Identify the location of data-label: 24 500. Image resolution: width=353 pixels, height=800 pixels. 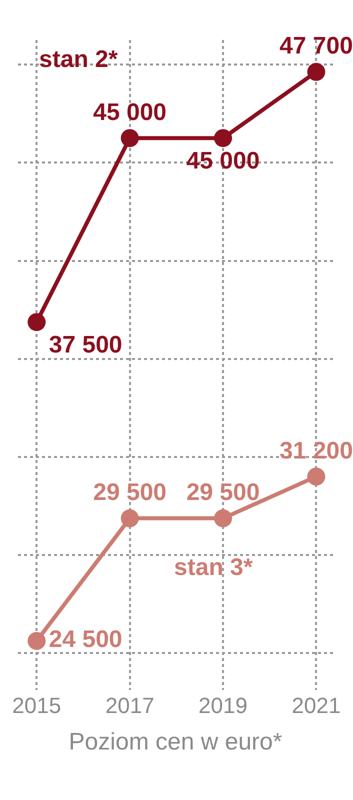
(85, 639).